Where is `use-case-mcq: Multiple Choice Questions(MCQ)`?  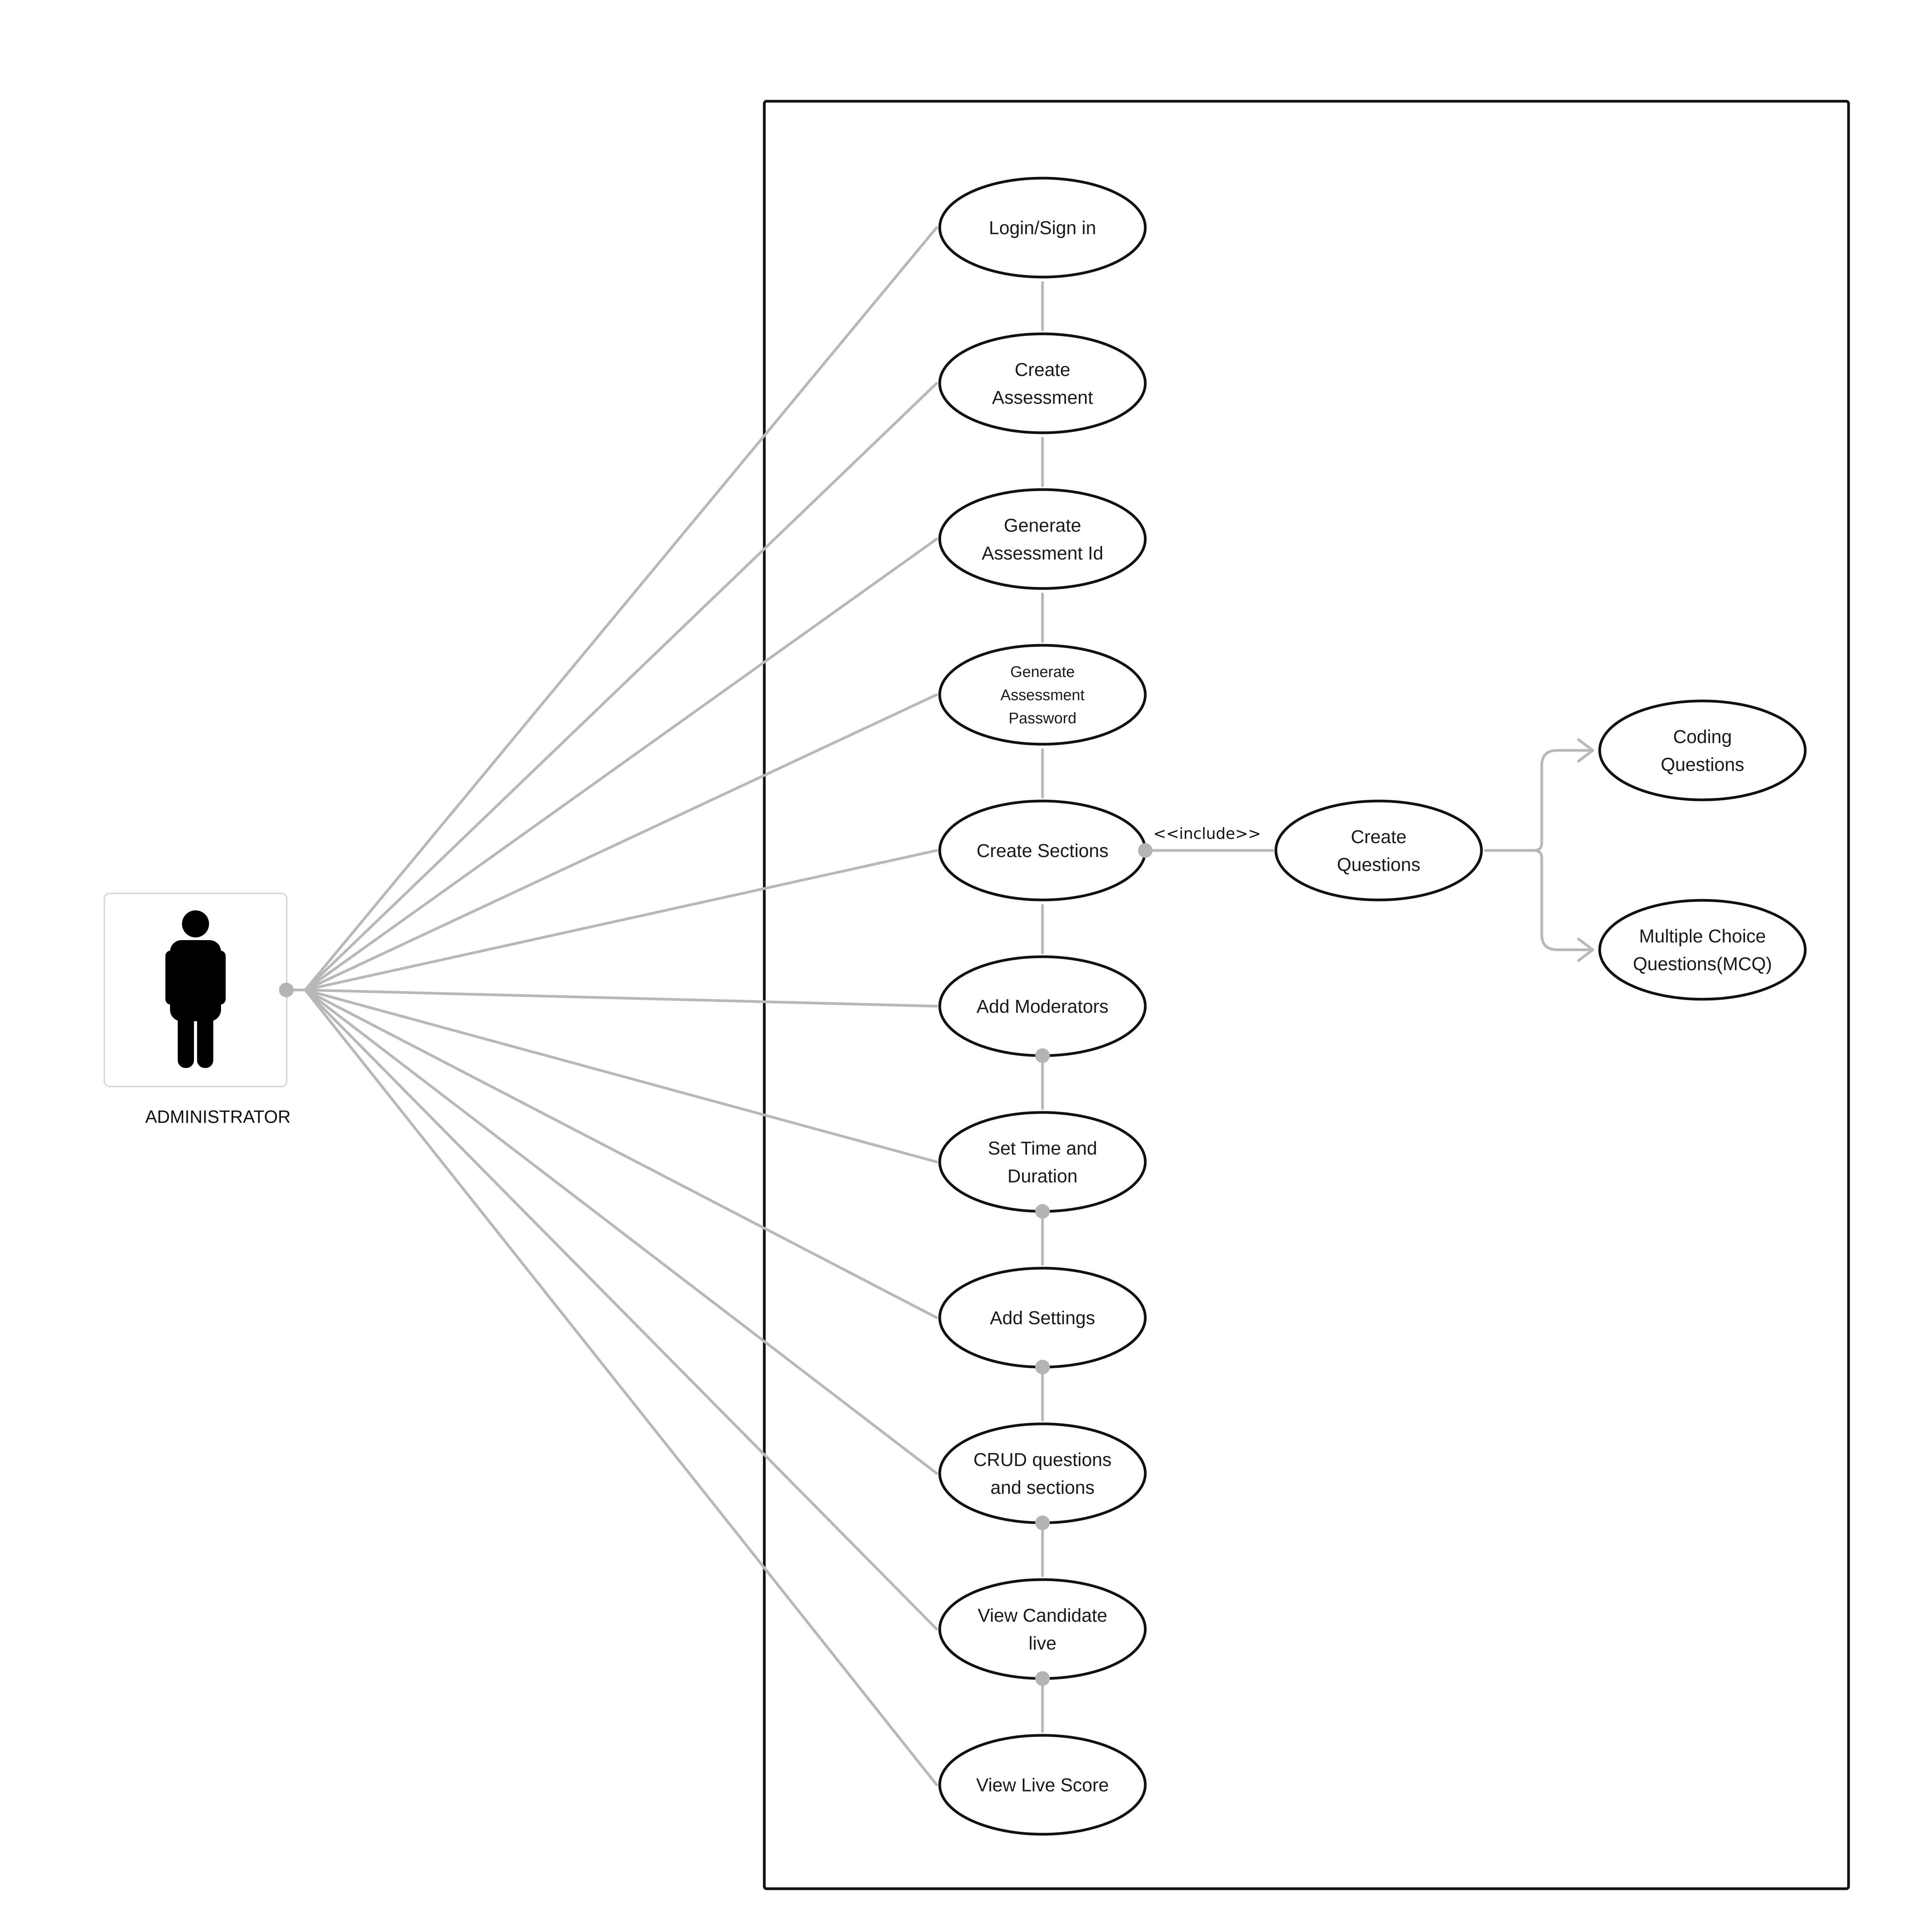 use-case-mcq: Multiple Choice Questions(MCQ) is located at coordinates (1702, 950).